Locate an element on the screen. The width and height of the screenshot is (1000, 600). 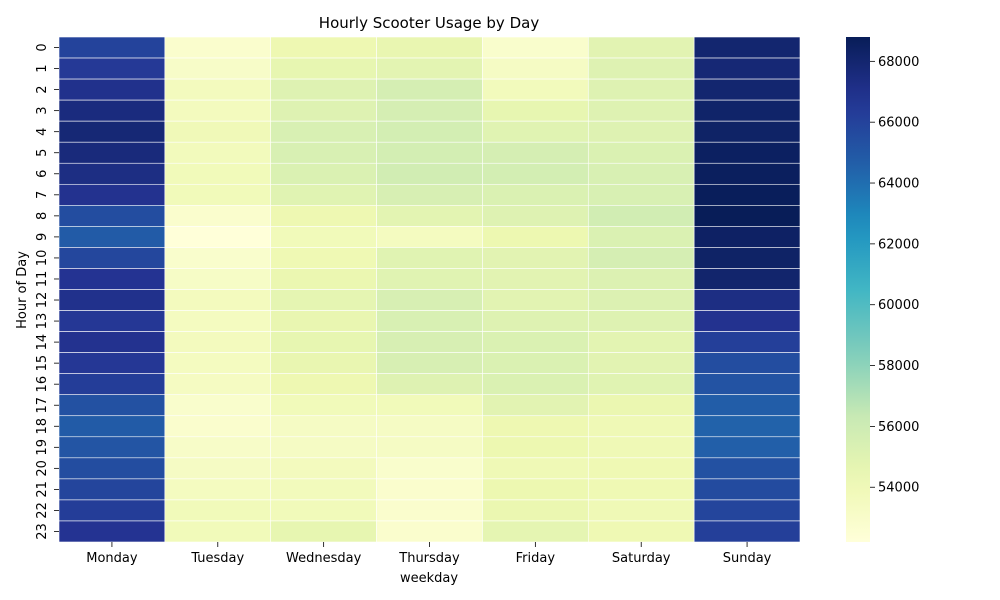
colorbar-tick-label: 64000 is located at coordinates (898, 184).